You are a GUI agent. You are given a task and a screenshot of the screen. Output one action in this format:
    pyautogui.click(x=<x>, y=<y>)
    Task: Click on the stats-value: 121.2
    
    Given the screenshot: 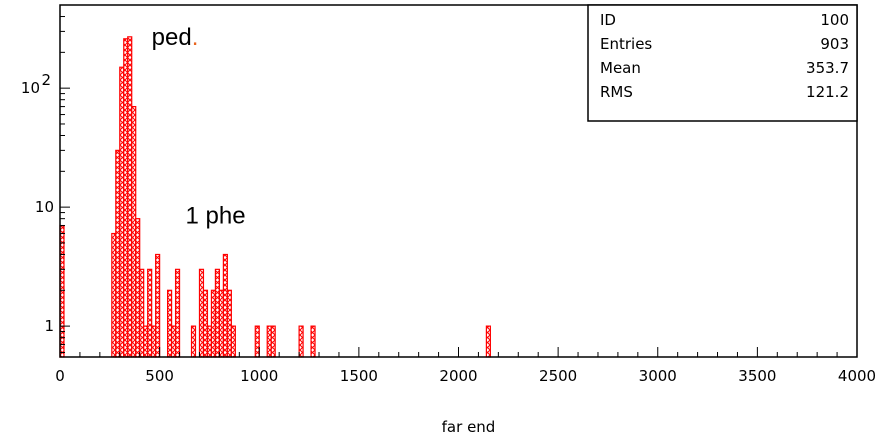 What is the action you would take?
    pyautogui.click(x=827, y=92)
    